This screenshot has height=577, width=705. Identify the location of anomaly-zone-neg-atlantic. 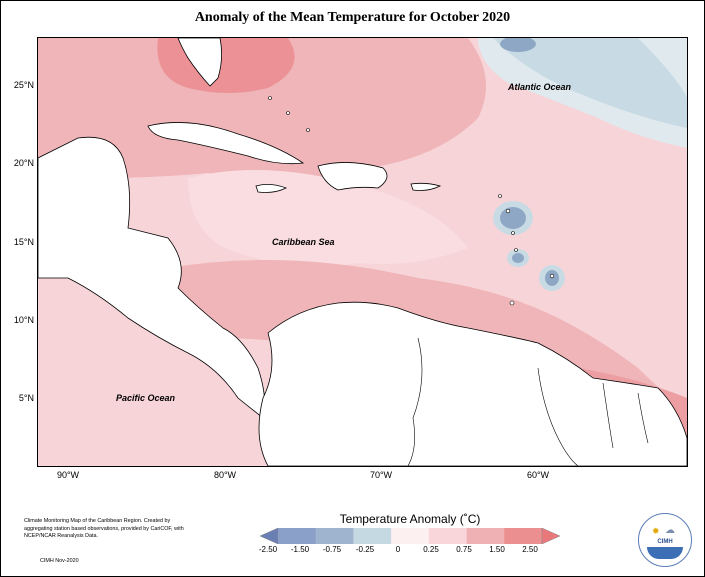
(590, 83).